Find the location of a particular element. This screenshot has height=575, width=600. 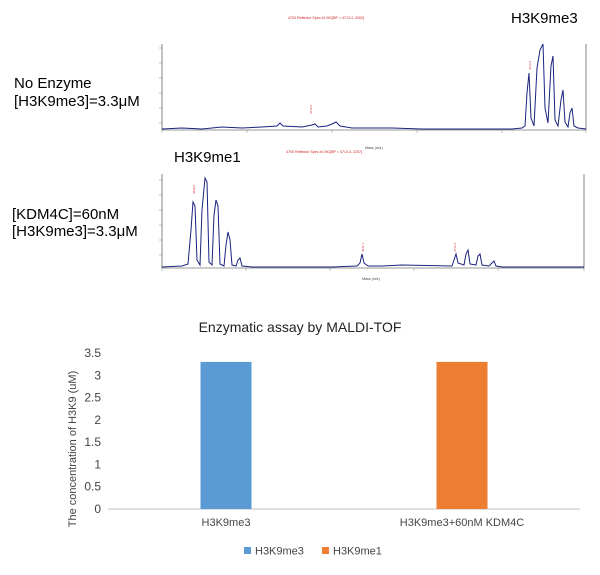

spectrum1-main-peak-annotation: 4713.4 is located at coordinates (530, 65).